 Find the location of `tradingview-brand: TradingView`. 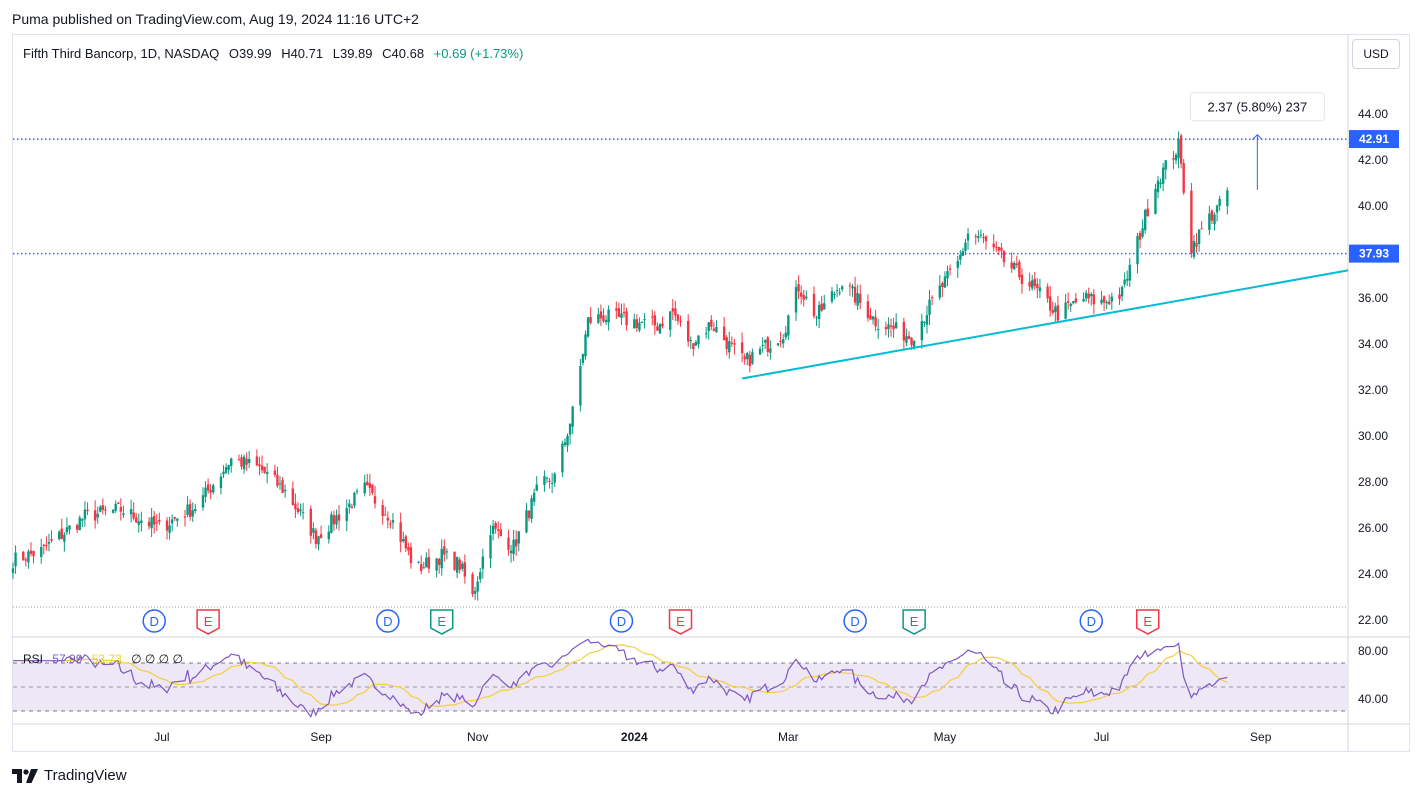

tradingview-brand: TradingView is located at coordinates (69, 775).